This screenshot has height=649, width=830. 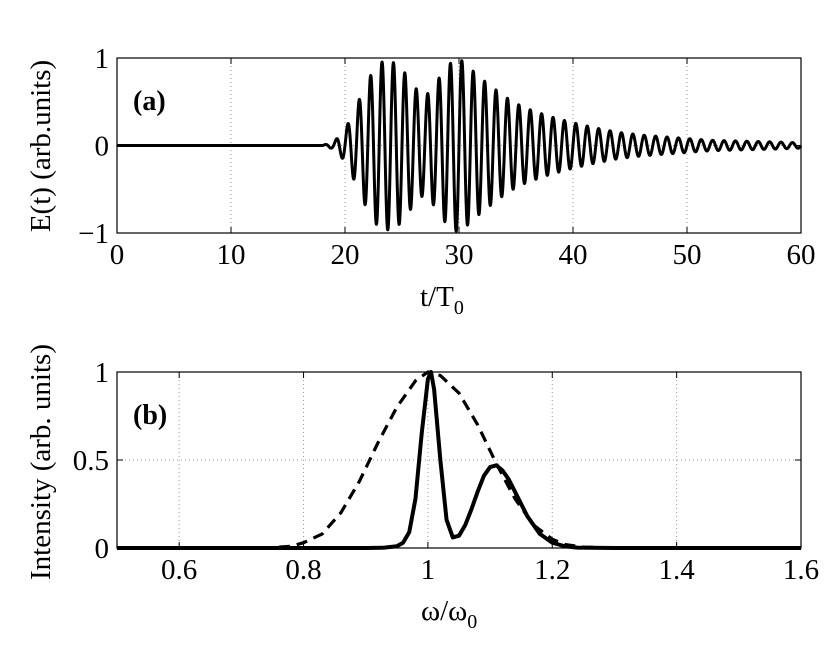 What do you see at coordinates (687, 255) in the screenshot?
I see `x-tick-label-a: 50` at bounding box center [687, 255].